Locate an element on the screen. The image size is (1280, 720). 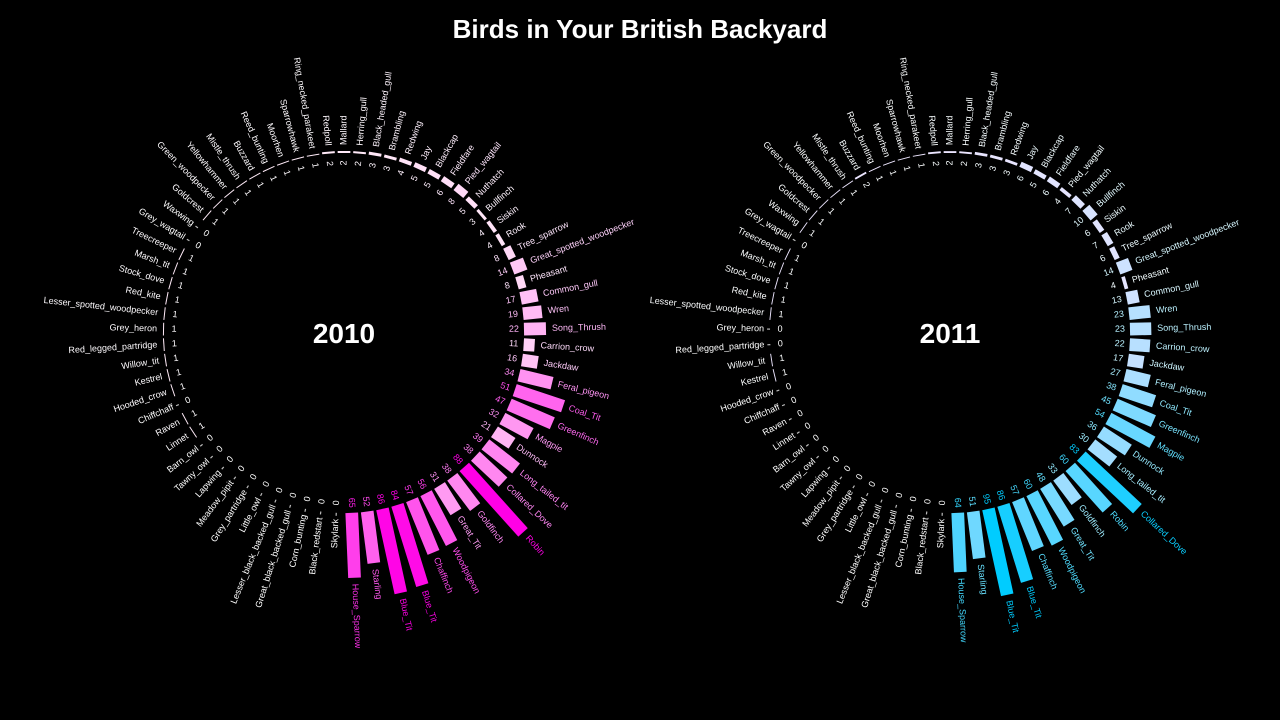
bar-Blue_Tit is located at coordinates (1015, 543).